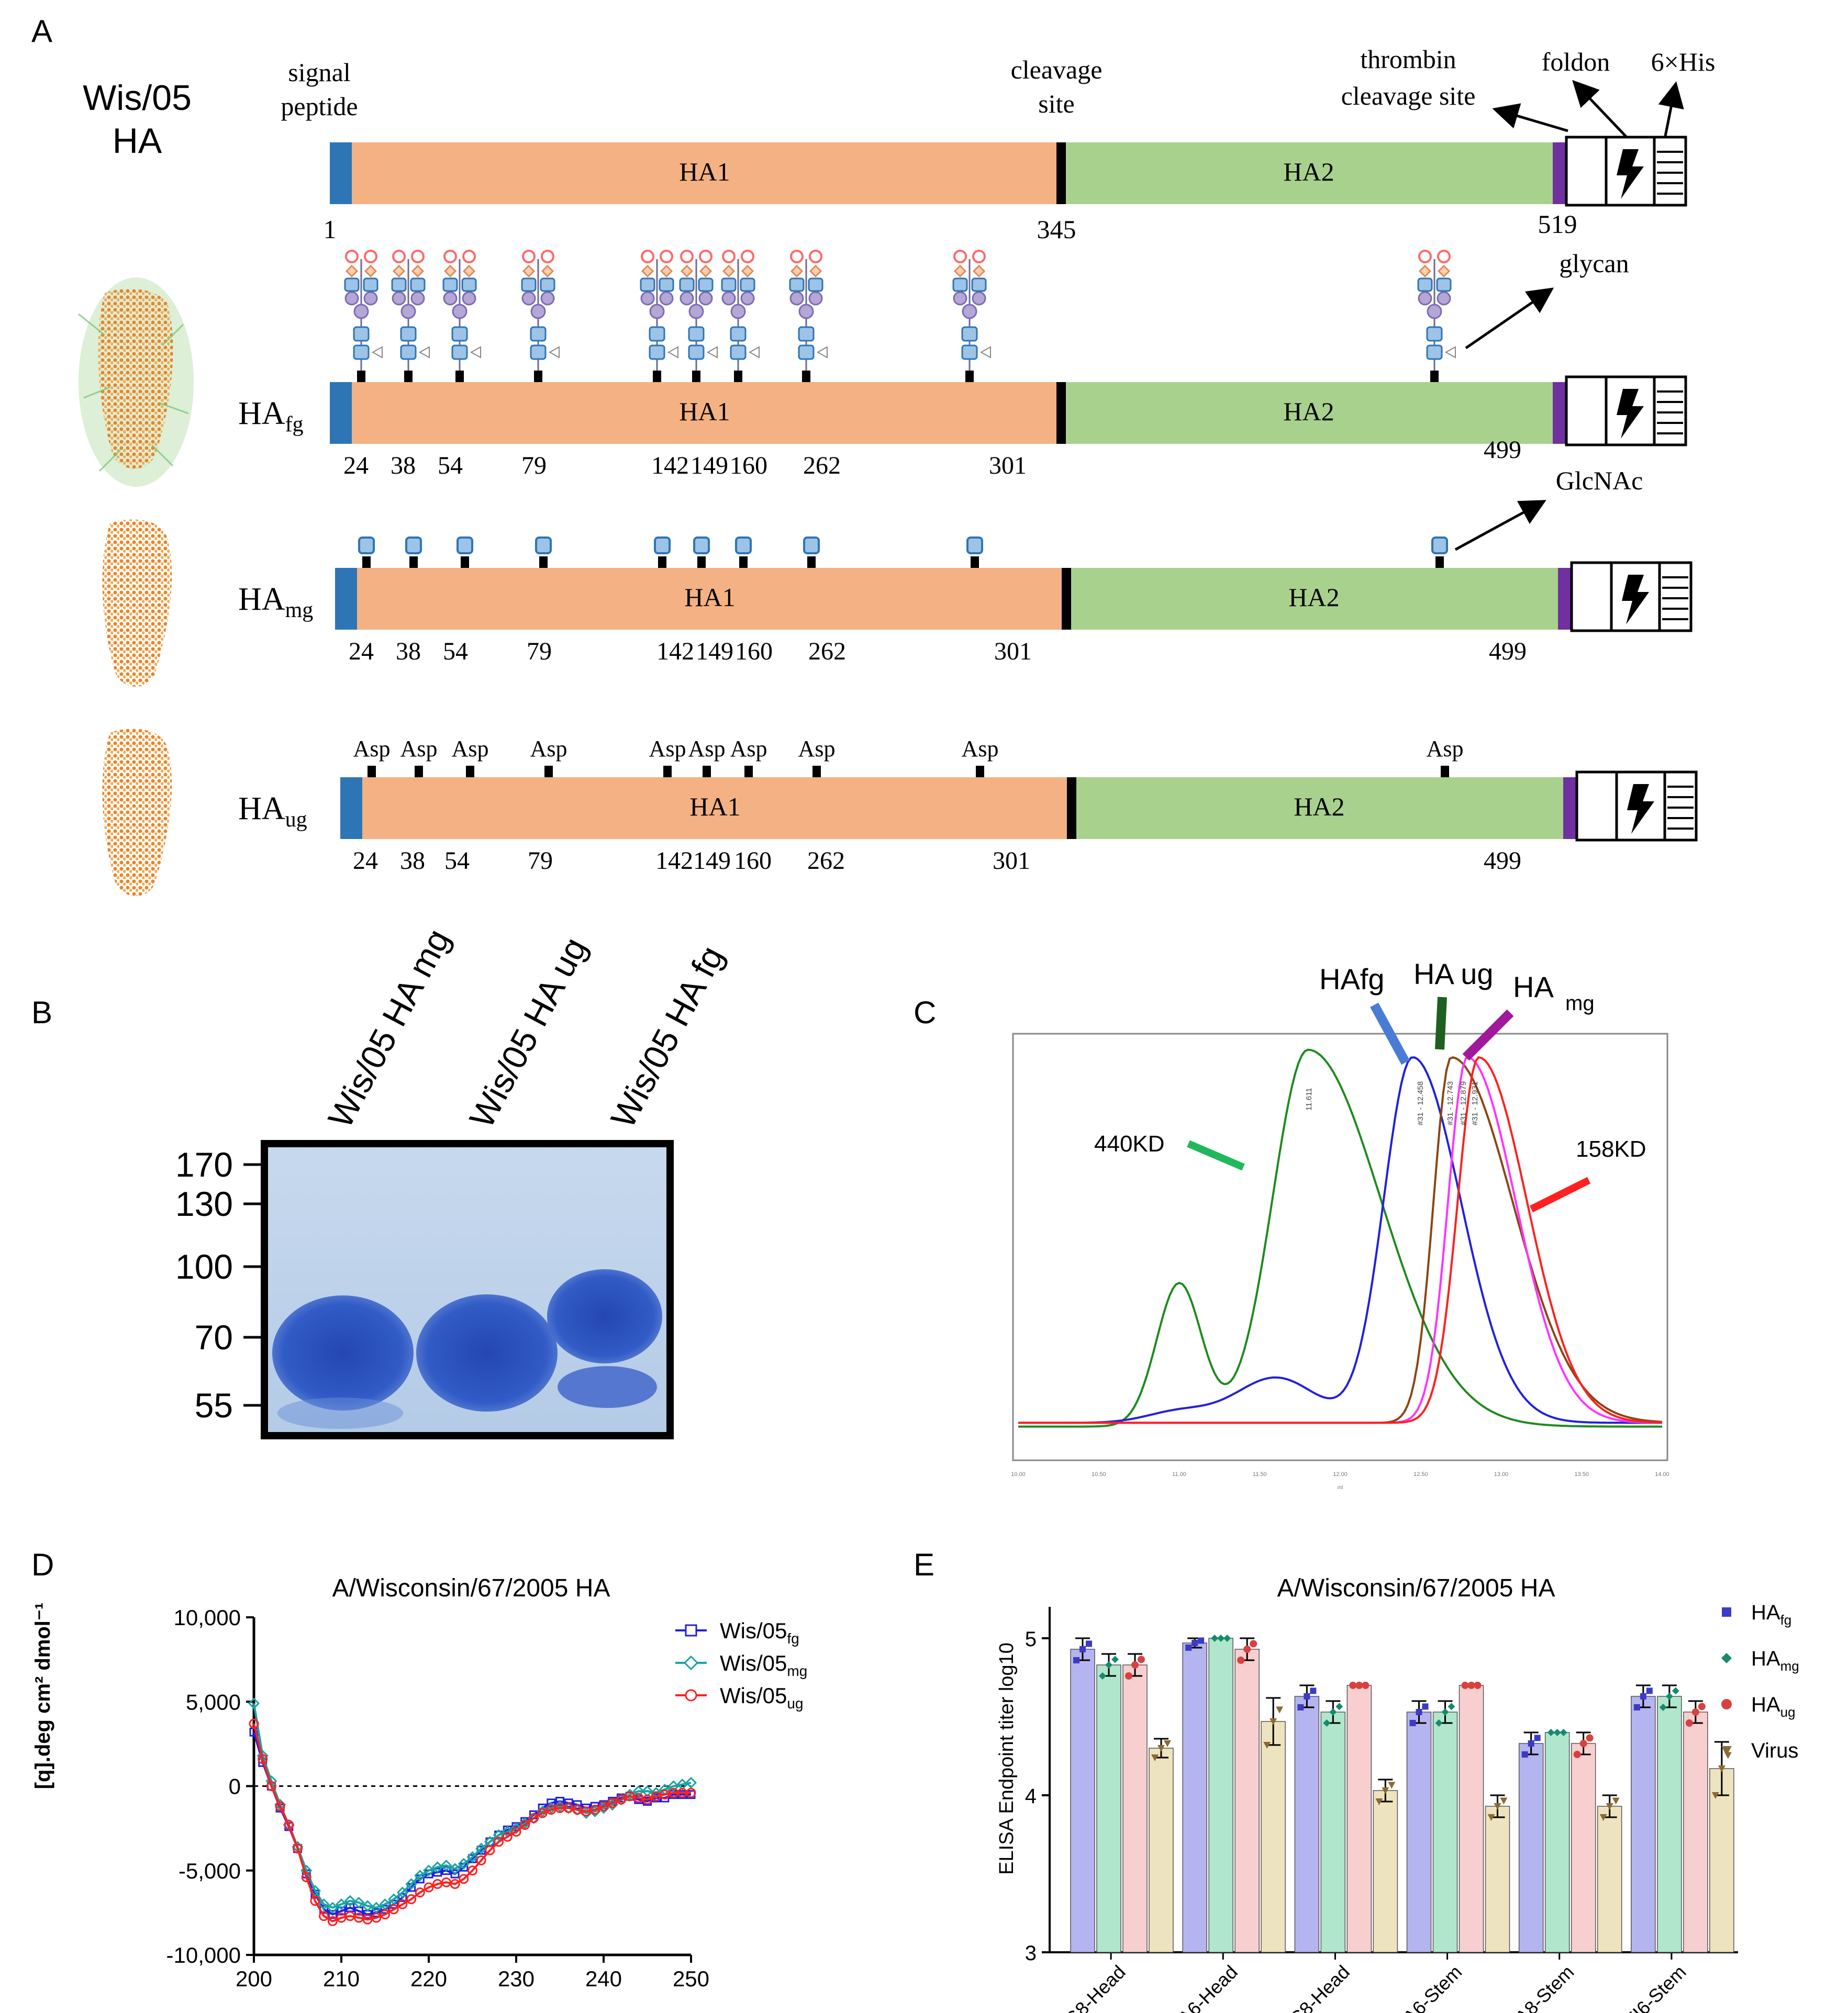  What do you see at coordinates (1007, 1759) in the screenshot?
I see `elisa-y-axis-label: ELISA Endpoint titer log10` at bounding box center [1007, 1759].